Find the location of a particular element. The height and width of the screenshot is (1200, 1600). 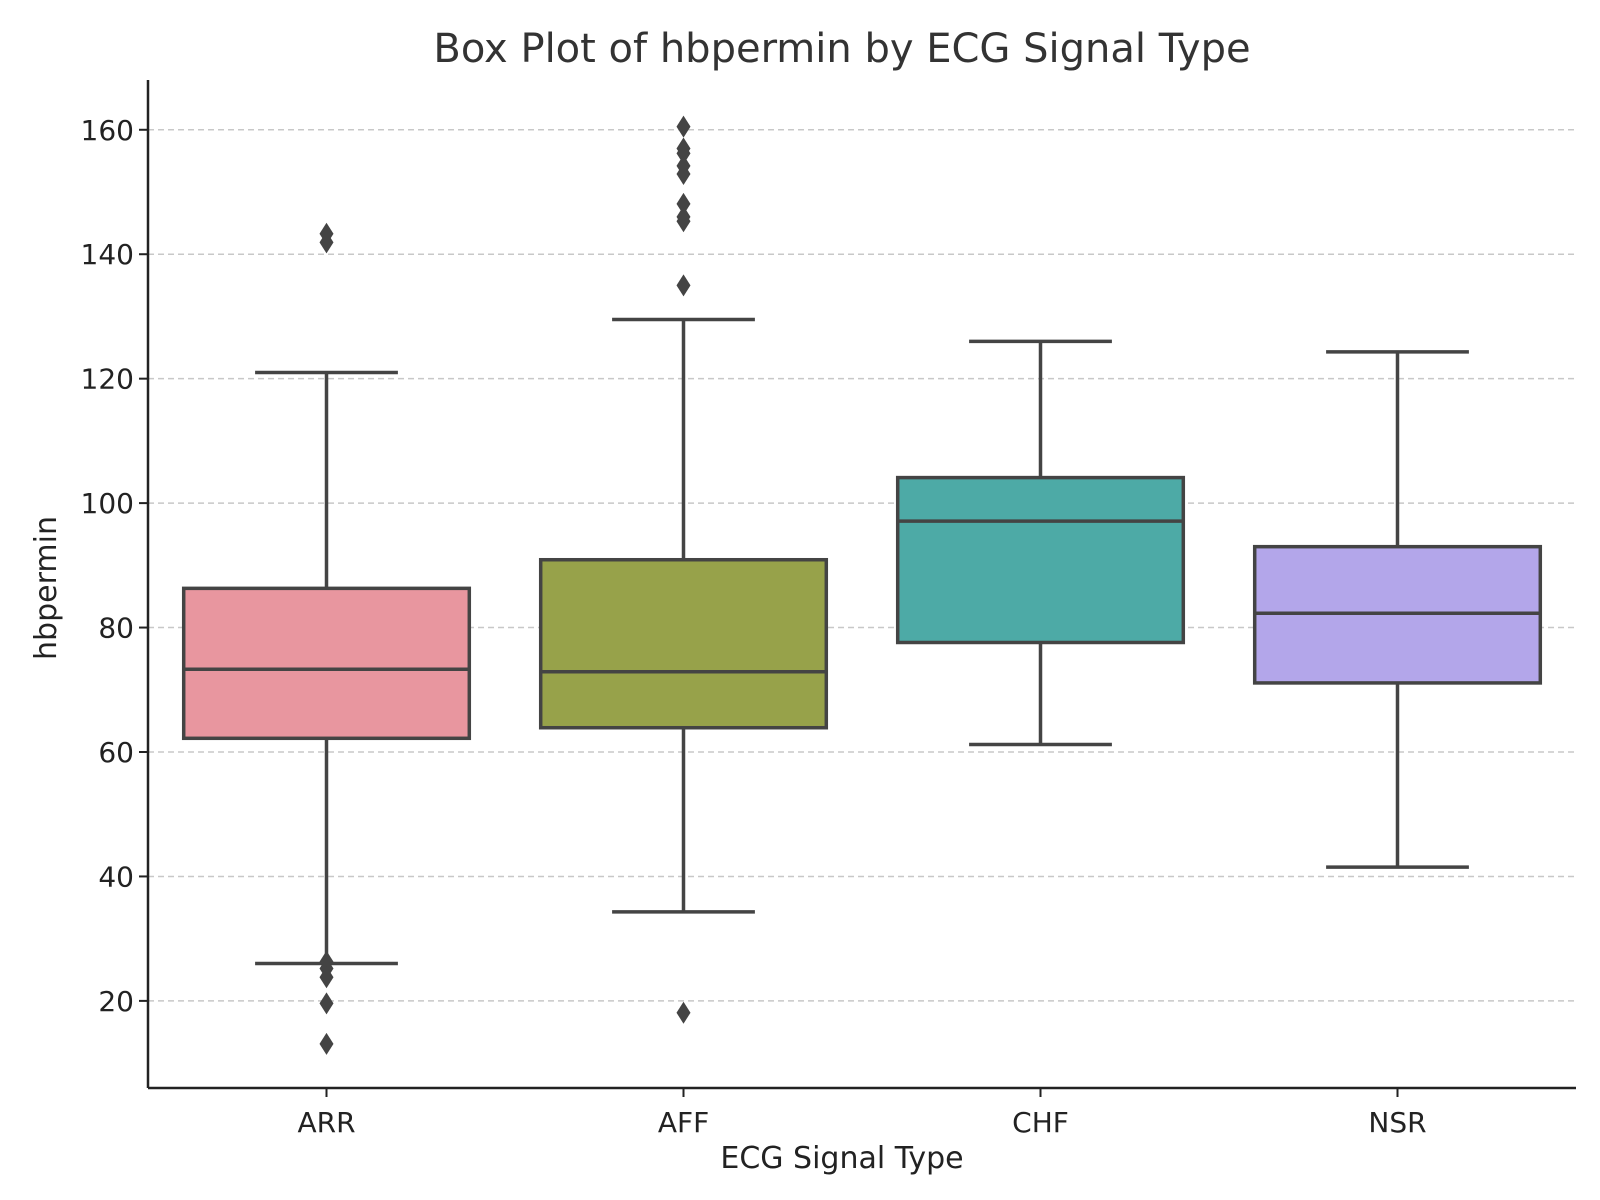

y-tick-label-40: 40 is located at coordinates (116, 876).